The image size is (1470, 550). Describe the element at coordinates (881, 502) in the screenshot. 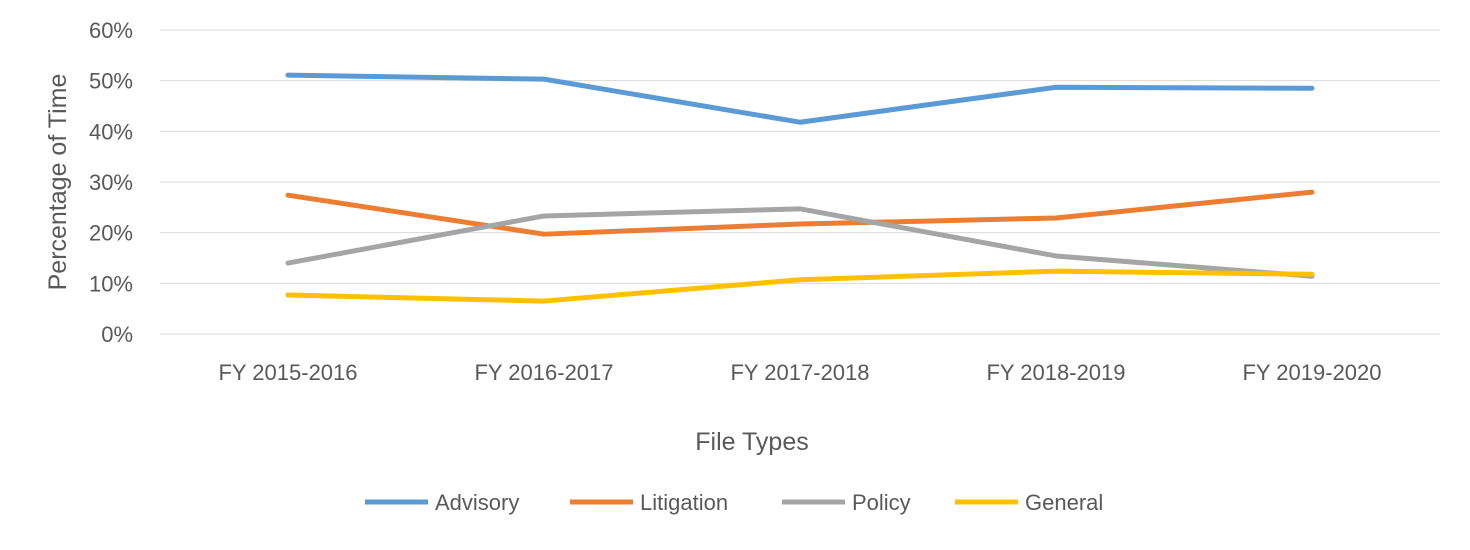

I see `legend-label: Policy` at that location.